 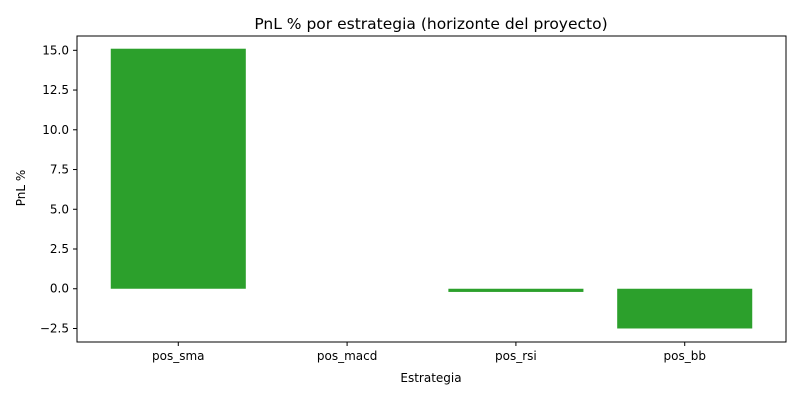 What do you see at coordinates (55, 50) in the screenshot?
I see `y-tick-label: 15.0` at bounding box center [55, 50].